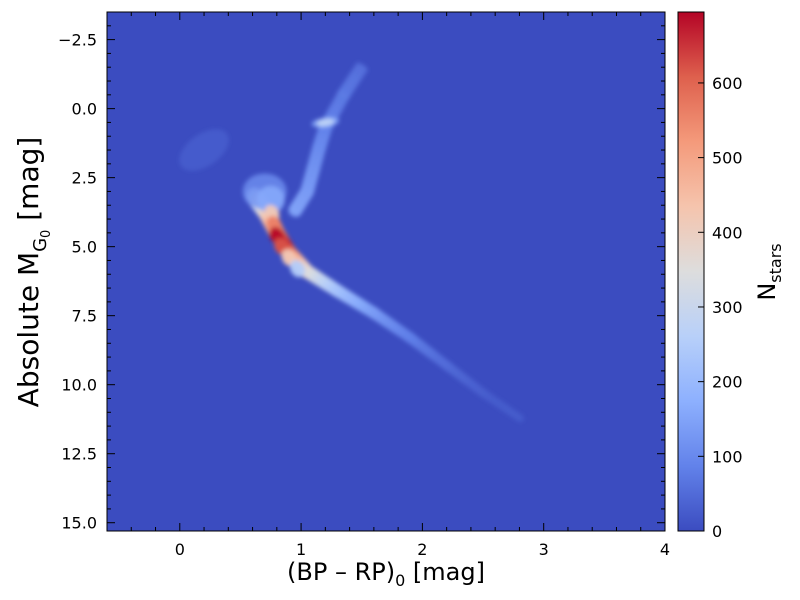  I want to click on y-tick-label: 0.0, so click(84, 109).